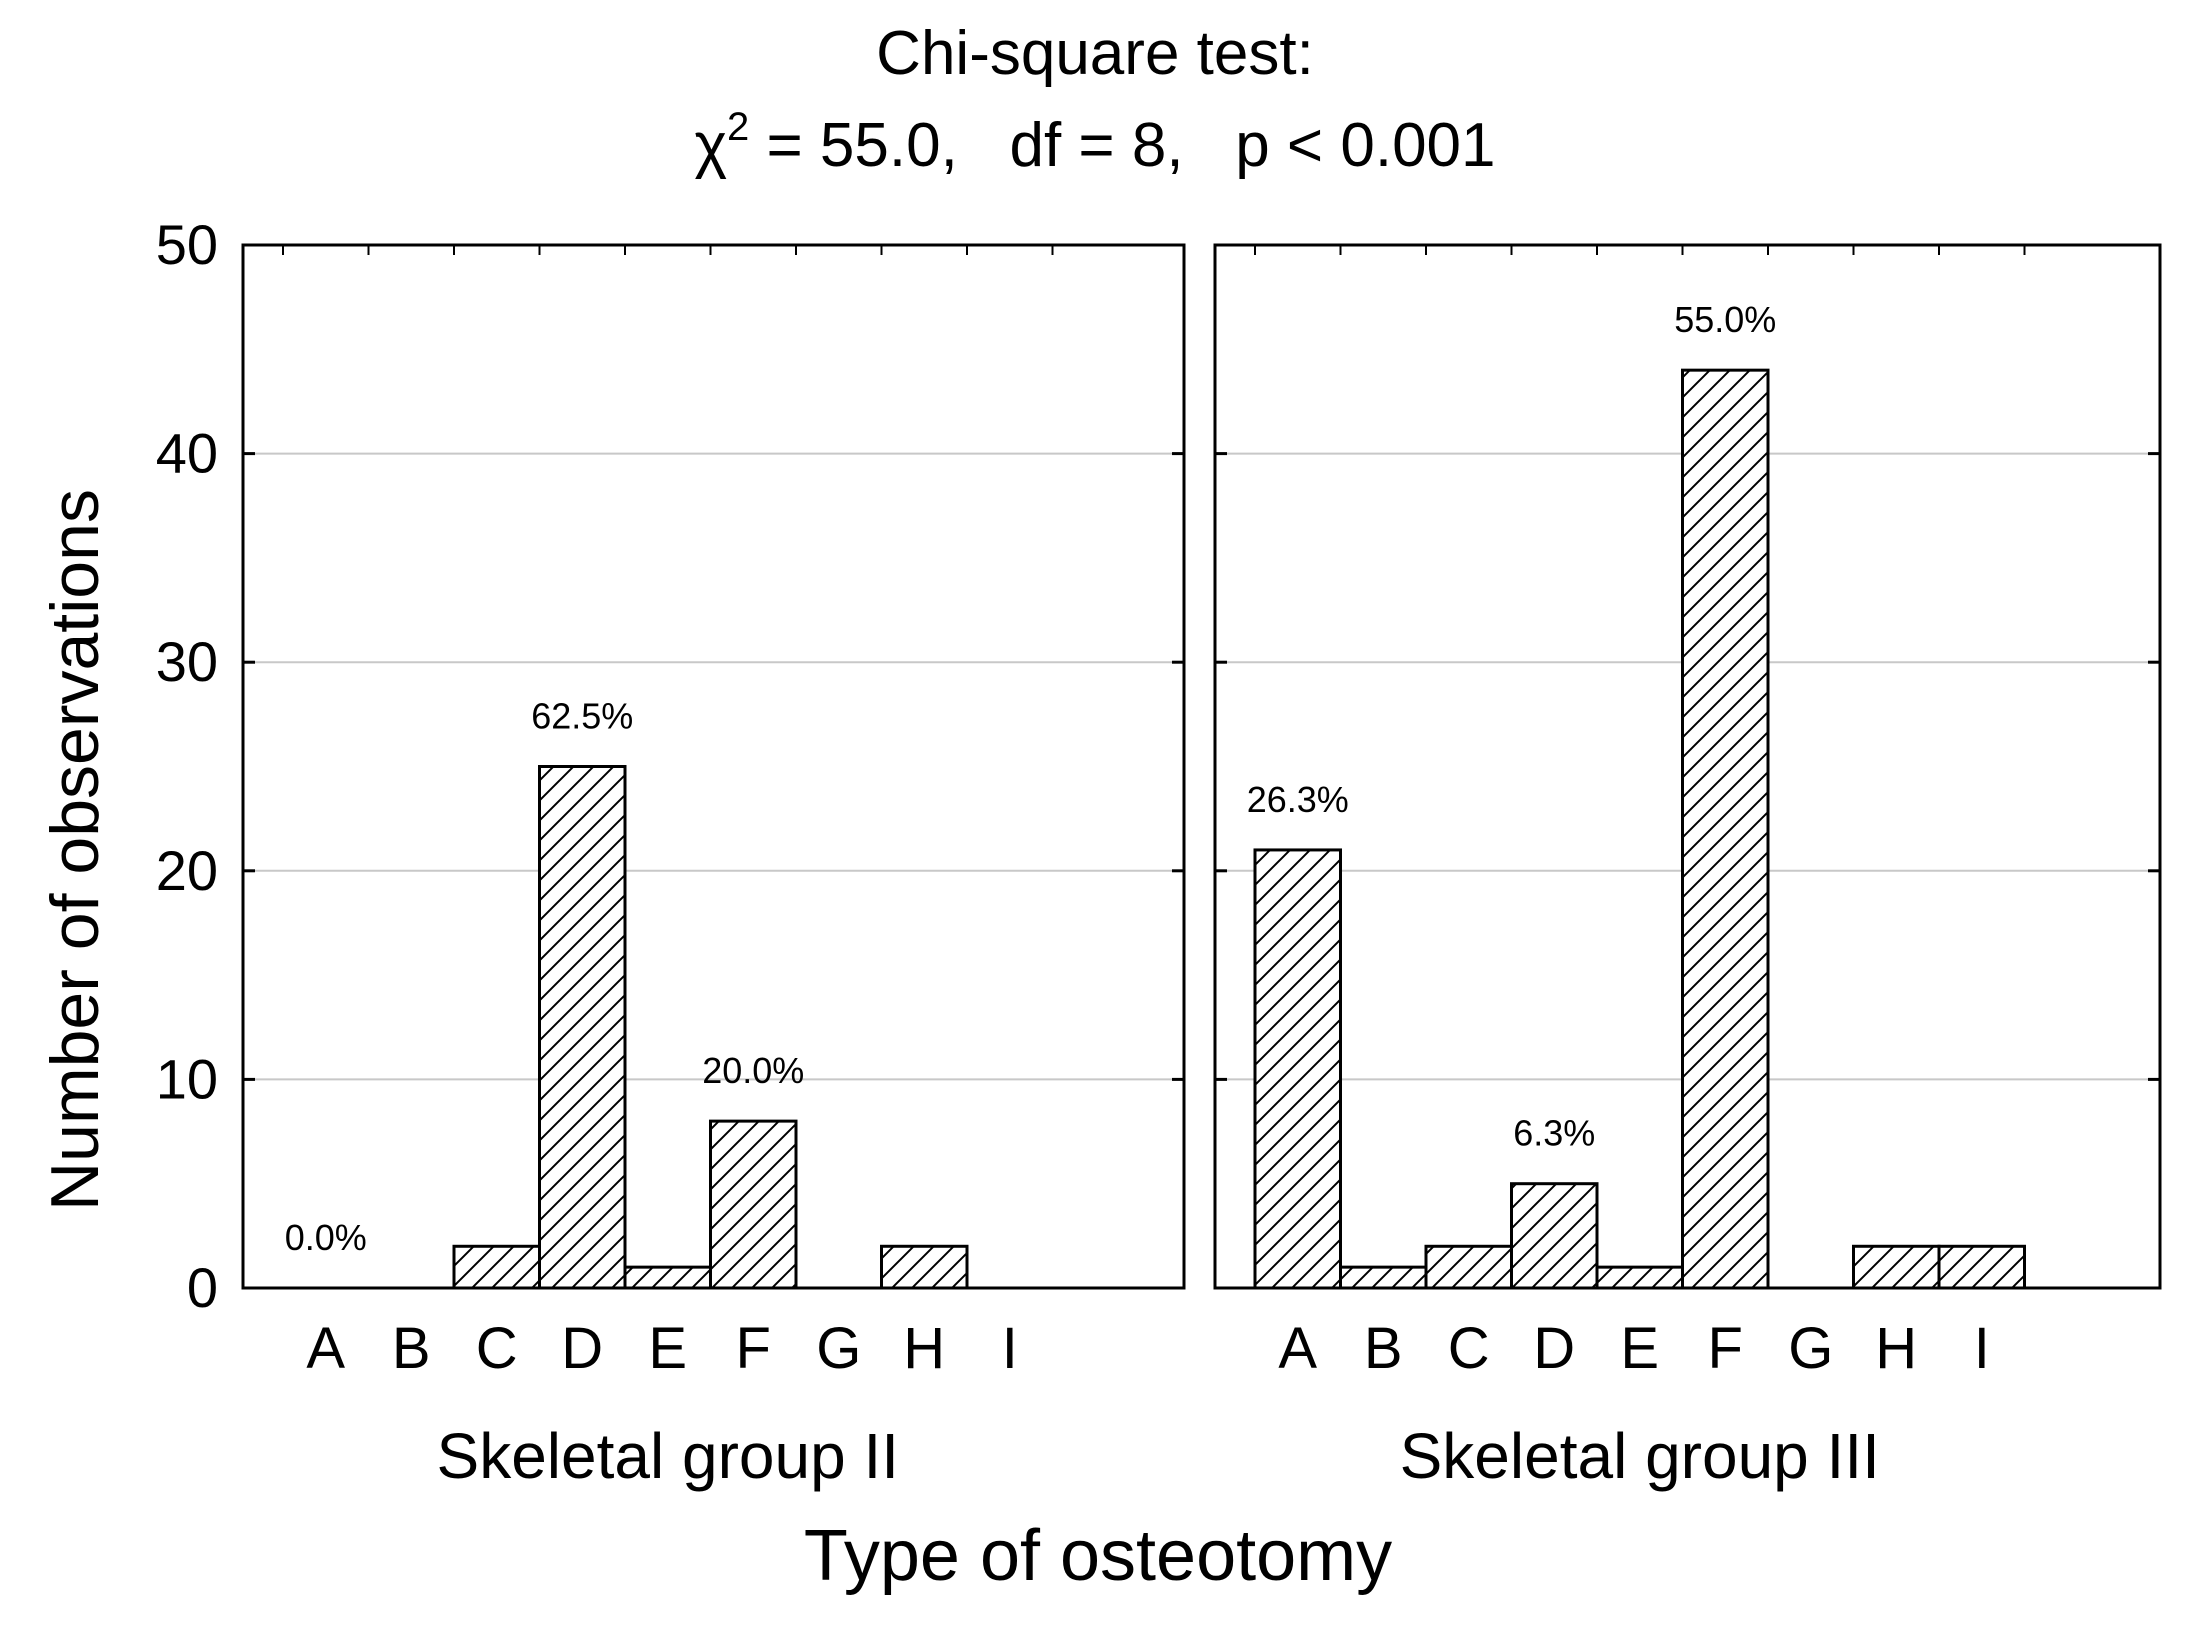 This screenshot has height=1639, width=2190. Describe the element at coordinates (582, 716) in the screenshot. I see `data-label: 62.5%` at that location.